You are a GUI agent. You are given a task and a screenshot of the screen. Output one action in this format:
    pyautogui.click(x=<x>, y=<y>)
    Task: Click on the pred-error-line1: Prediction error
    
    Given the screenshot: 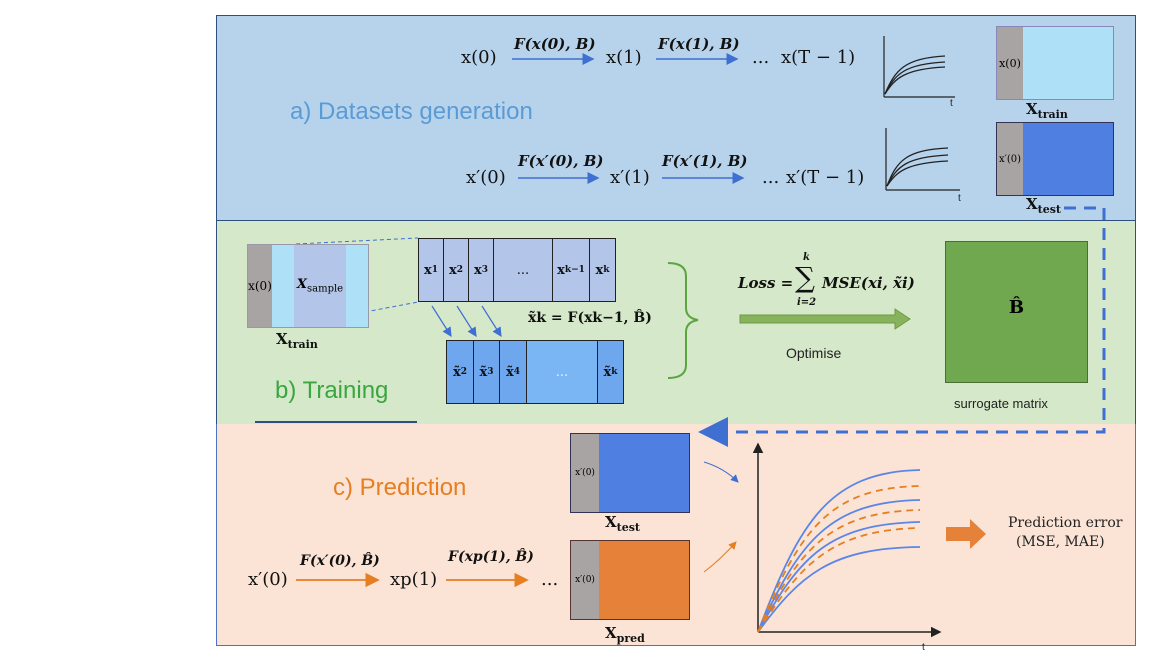 What is the action you would take?
    pyautogui.click(x=1065, y=523)
    